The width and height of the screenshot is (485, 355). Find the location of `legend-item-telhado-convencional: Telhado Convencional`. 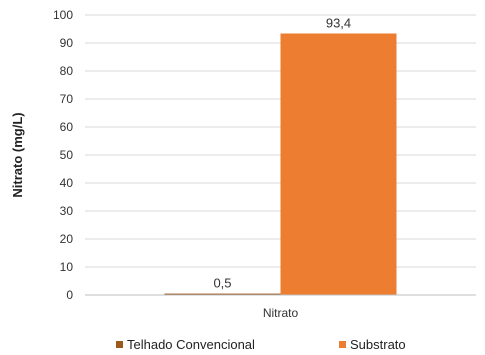

legend-item-telhado-convencional: Telhado Convencional is located at coordinates (185, 344).